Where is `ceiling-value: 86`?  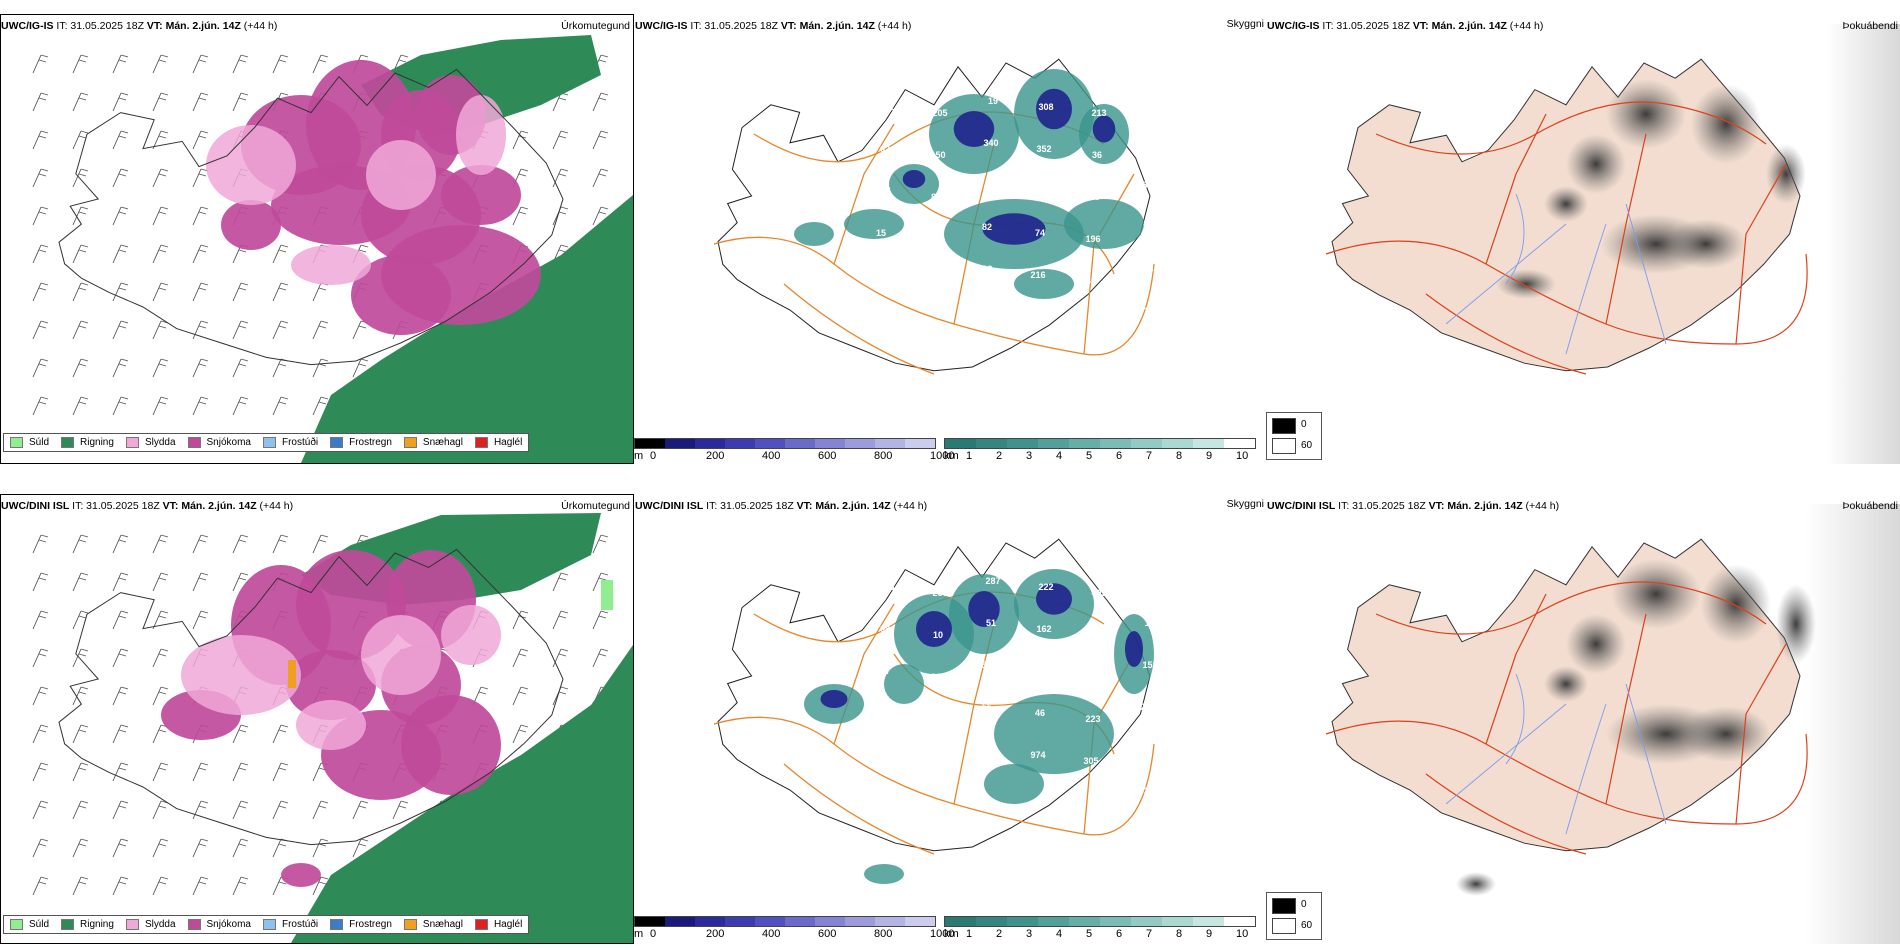
ceiling-value: 86 is located at coordinates (1042, 671).